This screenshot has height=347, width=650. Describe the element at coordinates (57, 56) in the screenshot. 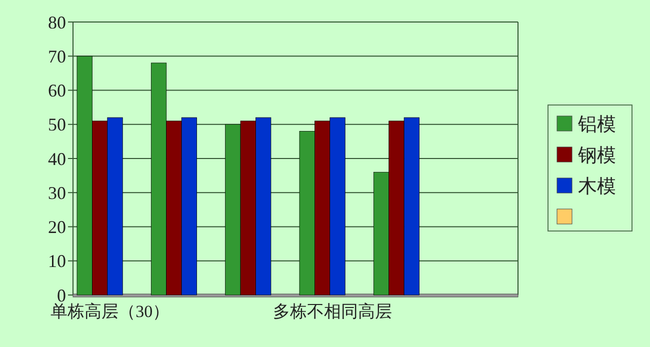

I see `y-tick-label: 70` at that location.